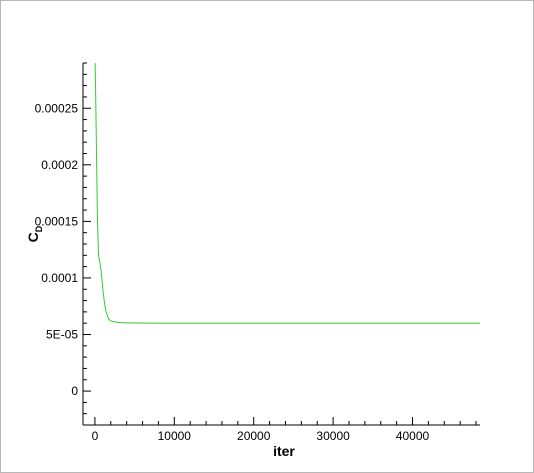 This screenshot has width=534, height=473. I want to click on y-axis-title: CD, so click(34, 233).